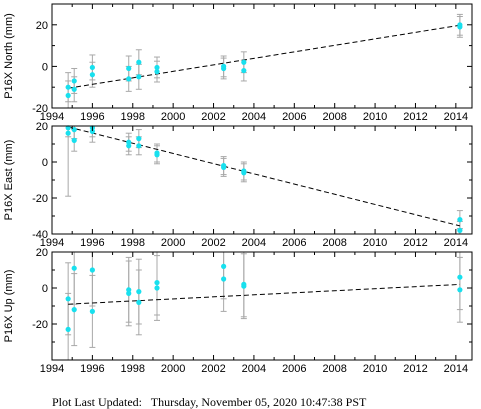 The height and width of the screenshot is (409, 481). I want to click on y-axis-label: P16X Up (mm), so click(9, 306).